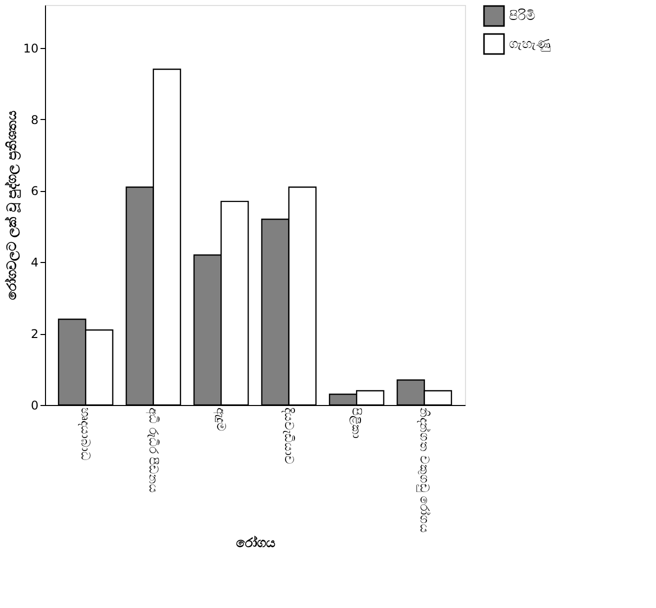  Describe the element at coordinates (34, 405) in the screenshot. I see `y-tick-label: 0` at that location.